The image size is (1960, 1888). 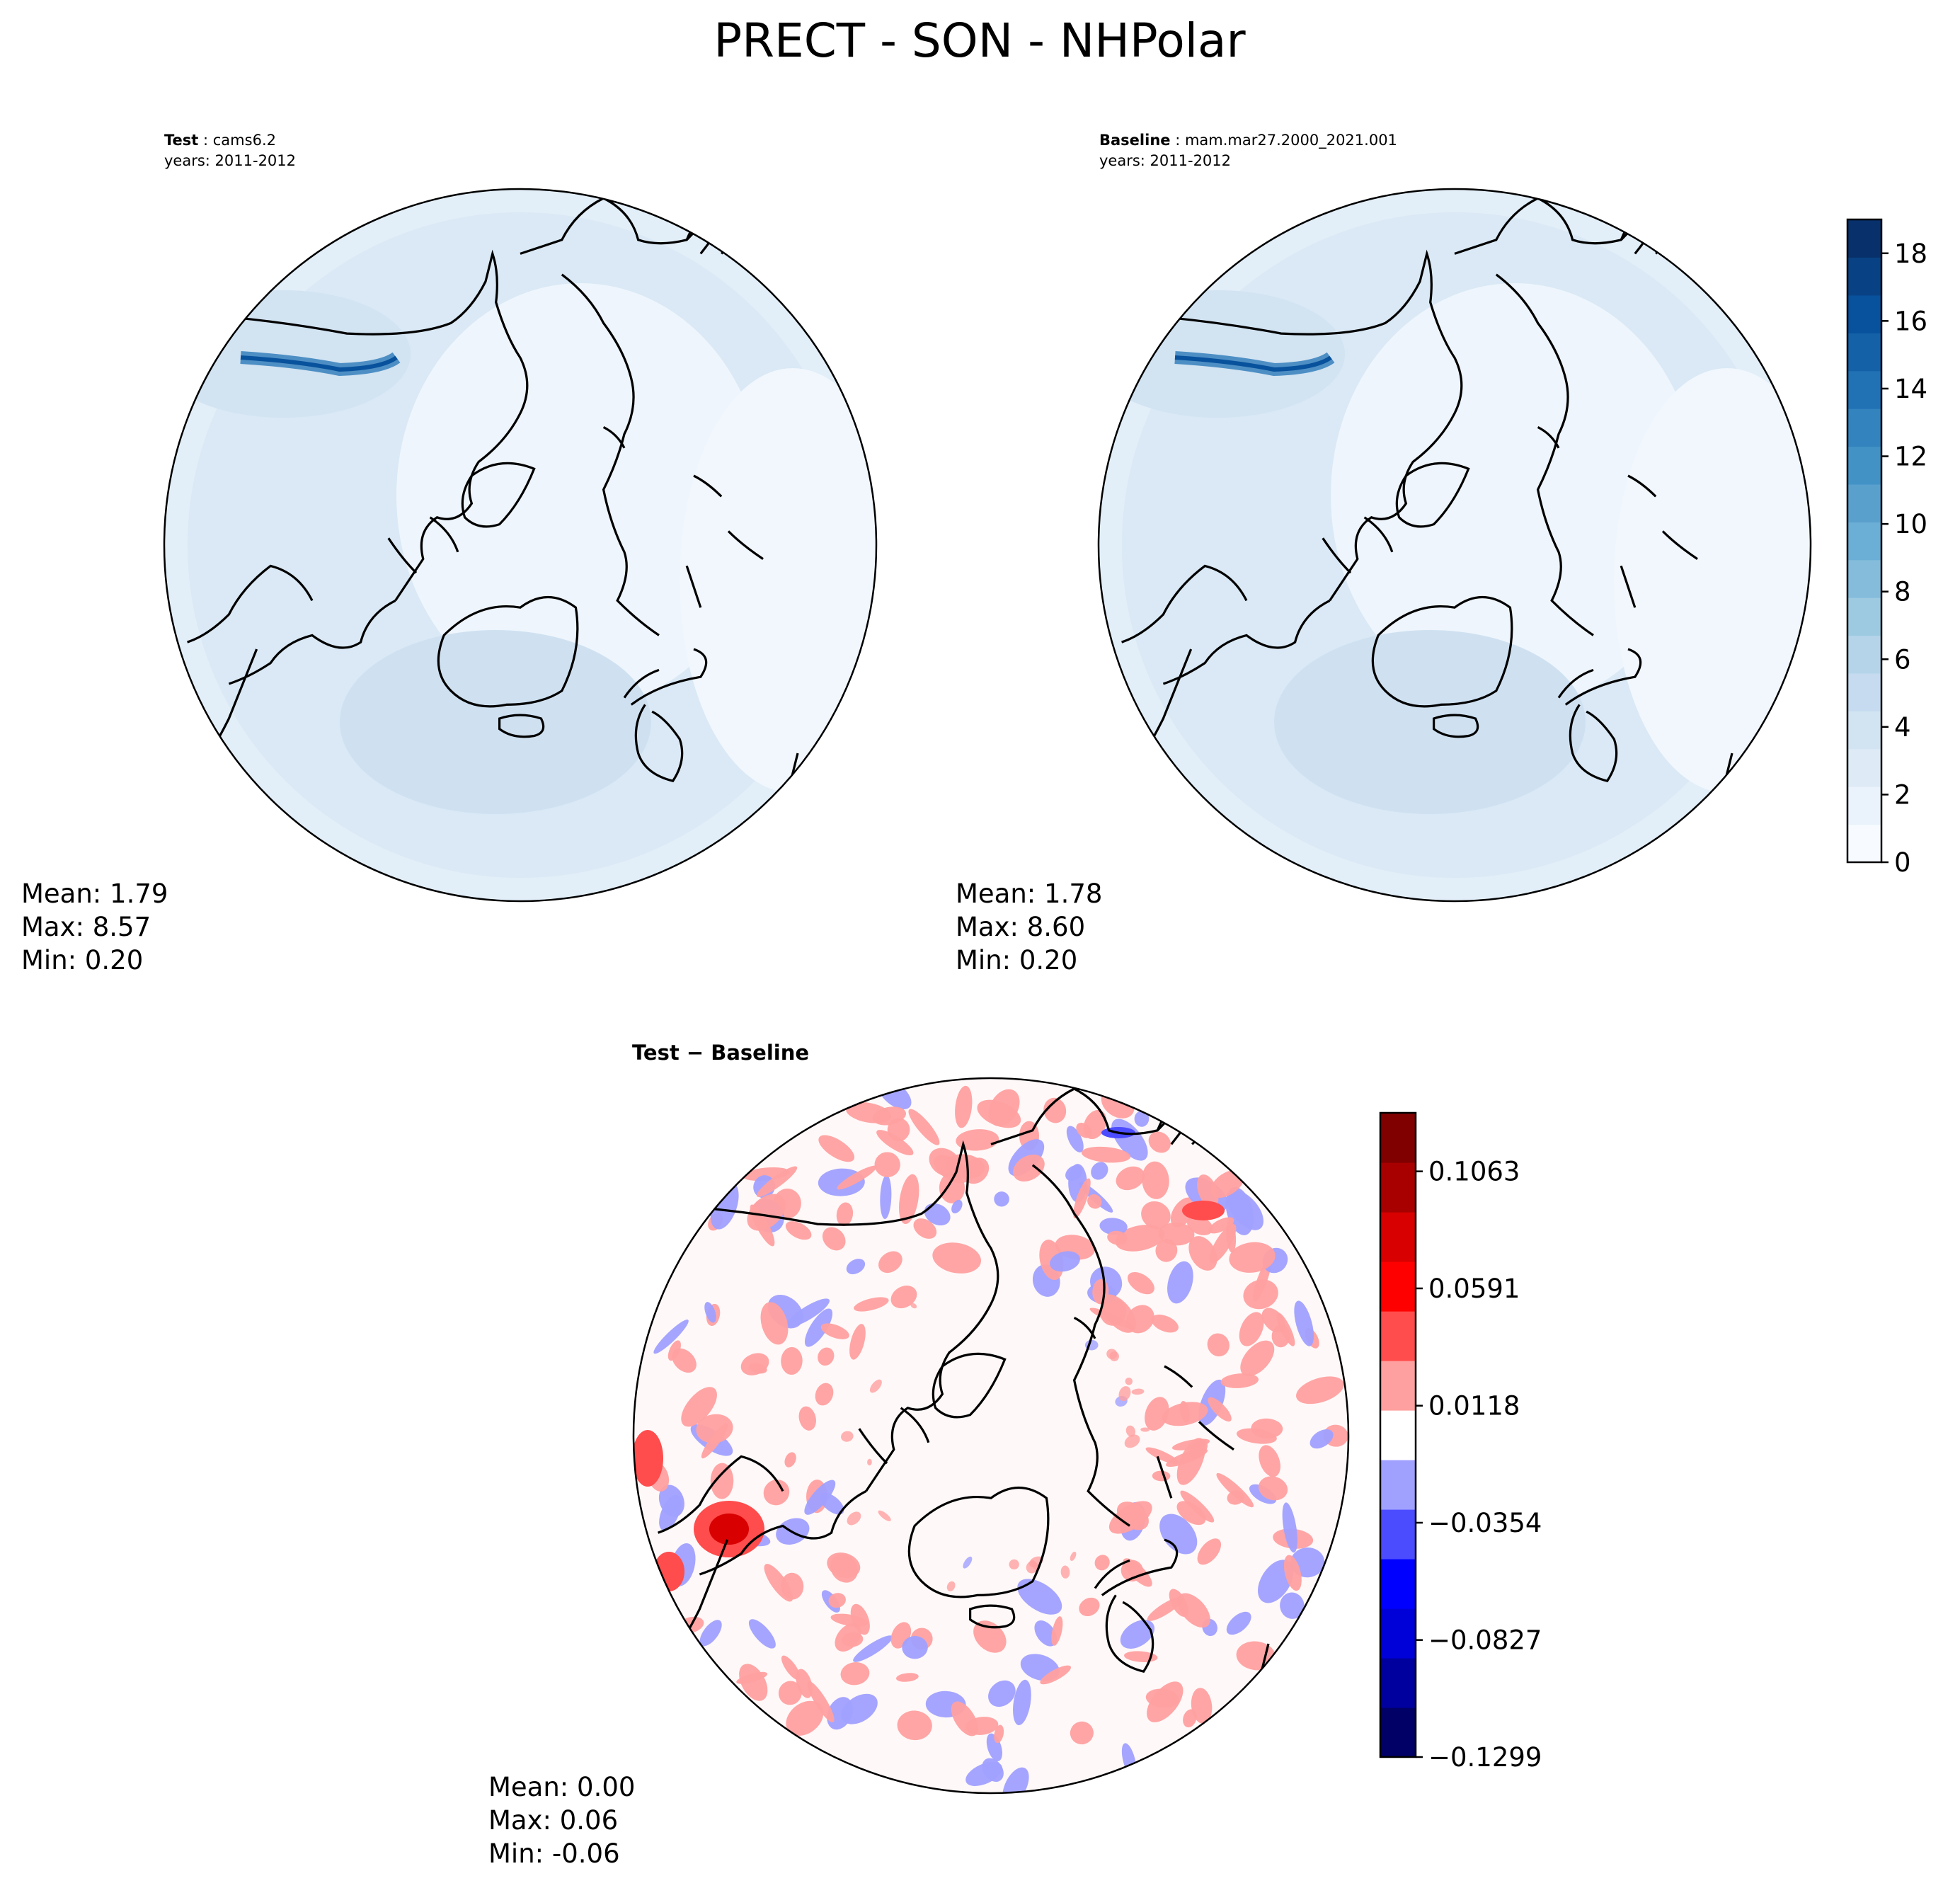 I want to click on baseline-map-atlantic, so click(x=1430, y=722).